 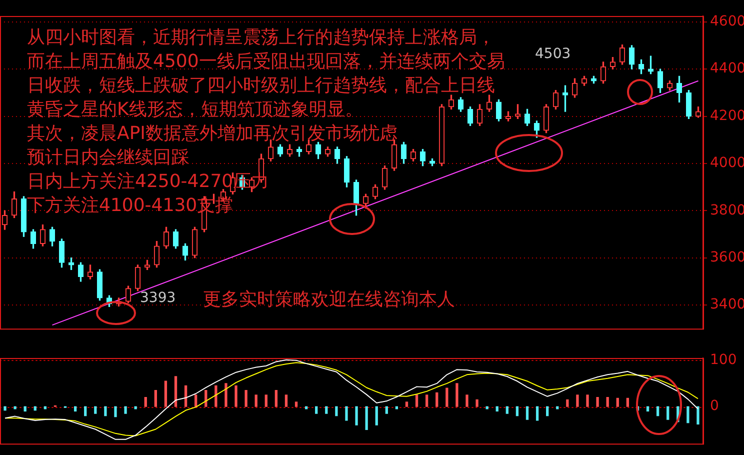 I want to click on annotation: 预计日内会继续回踩, so click(x=108, y=158).